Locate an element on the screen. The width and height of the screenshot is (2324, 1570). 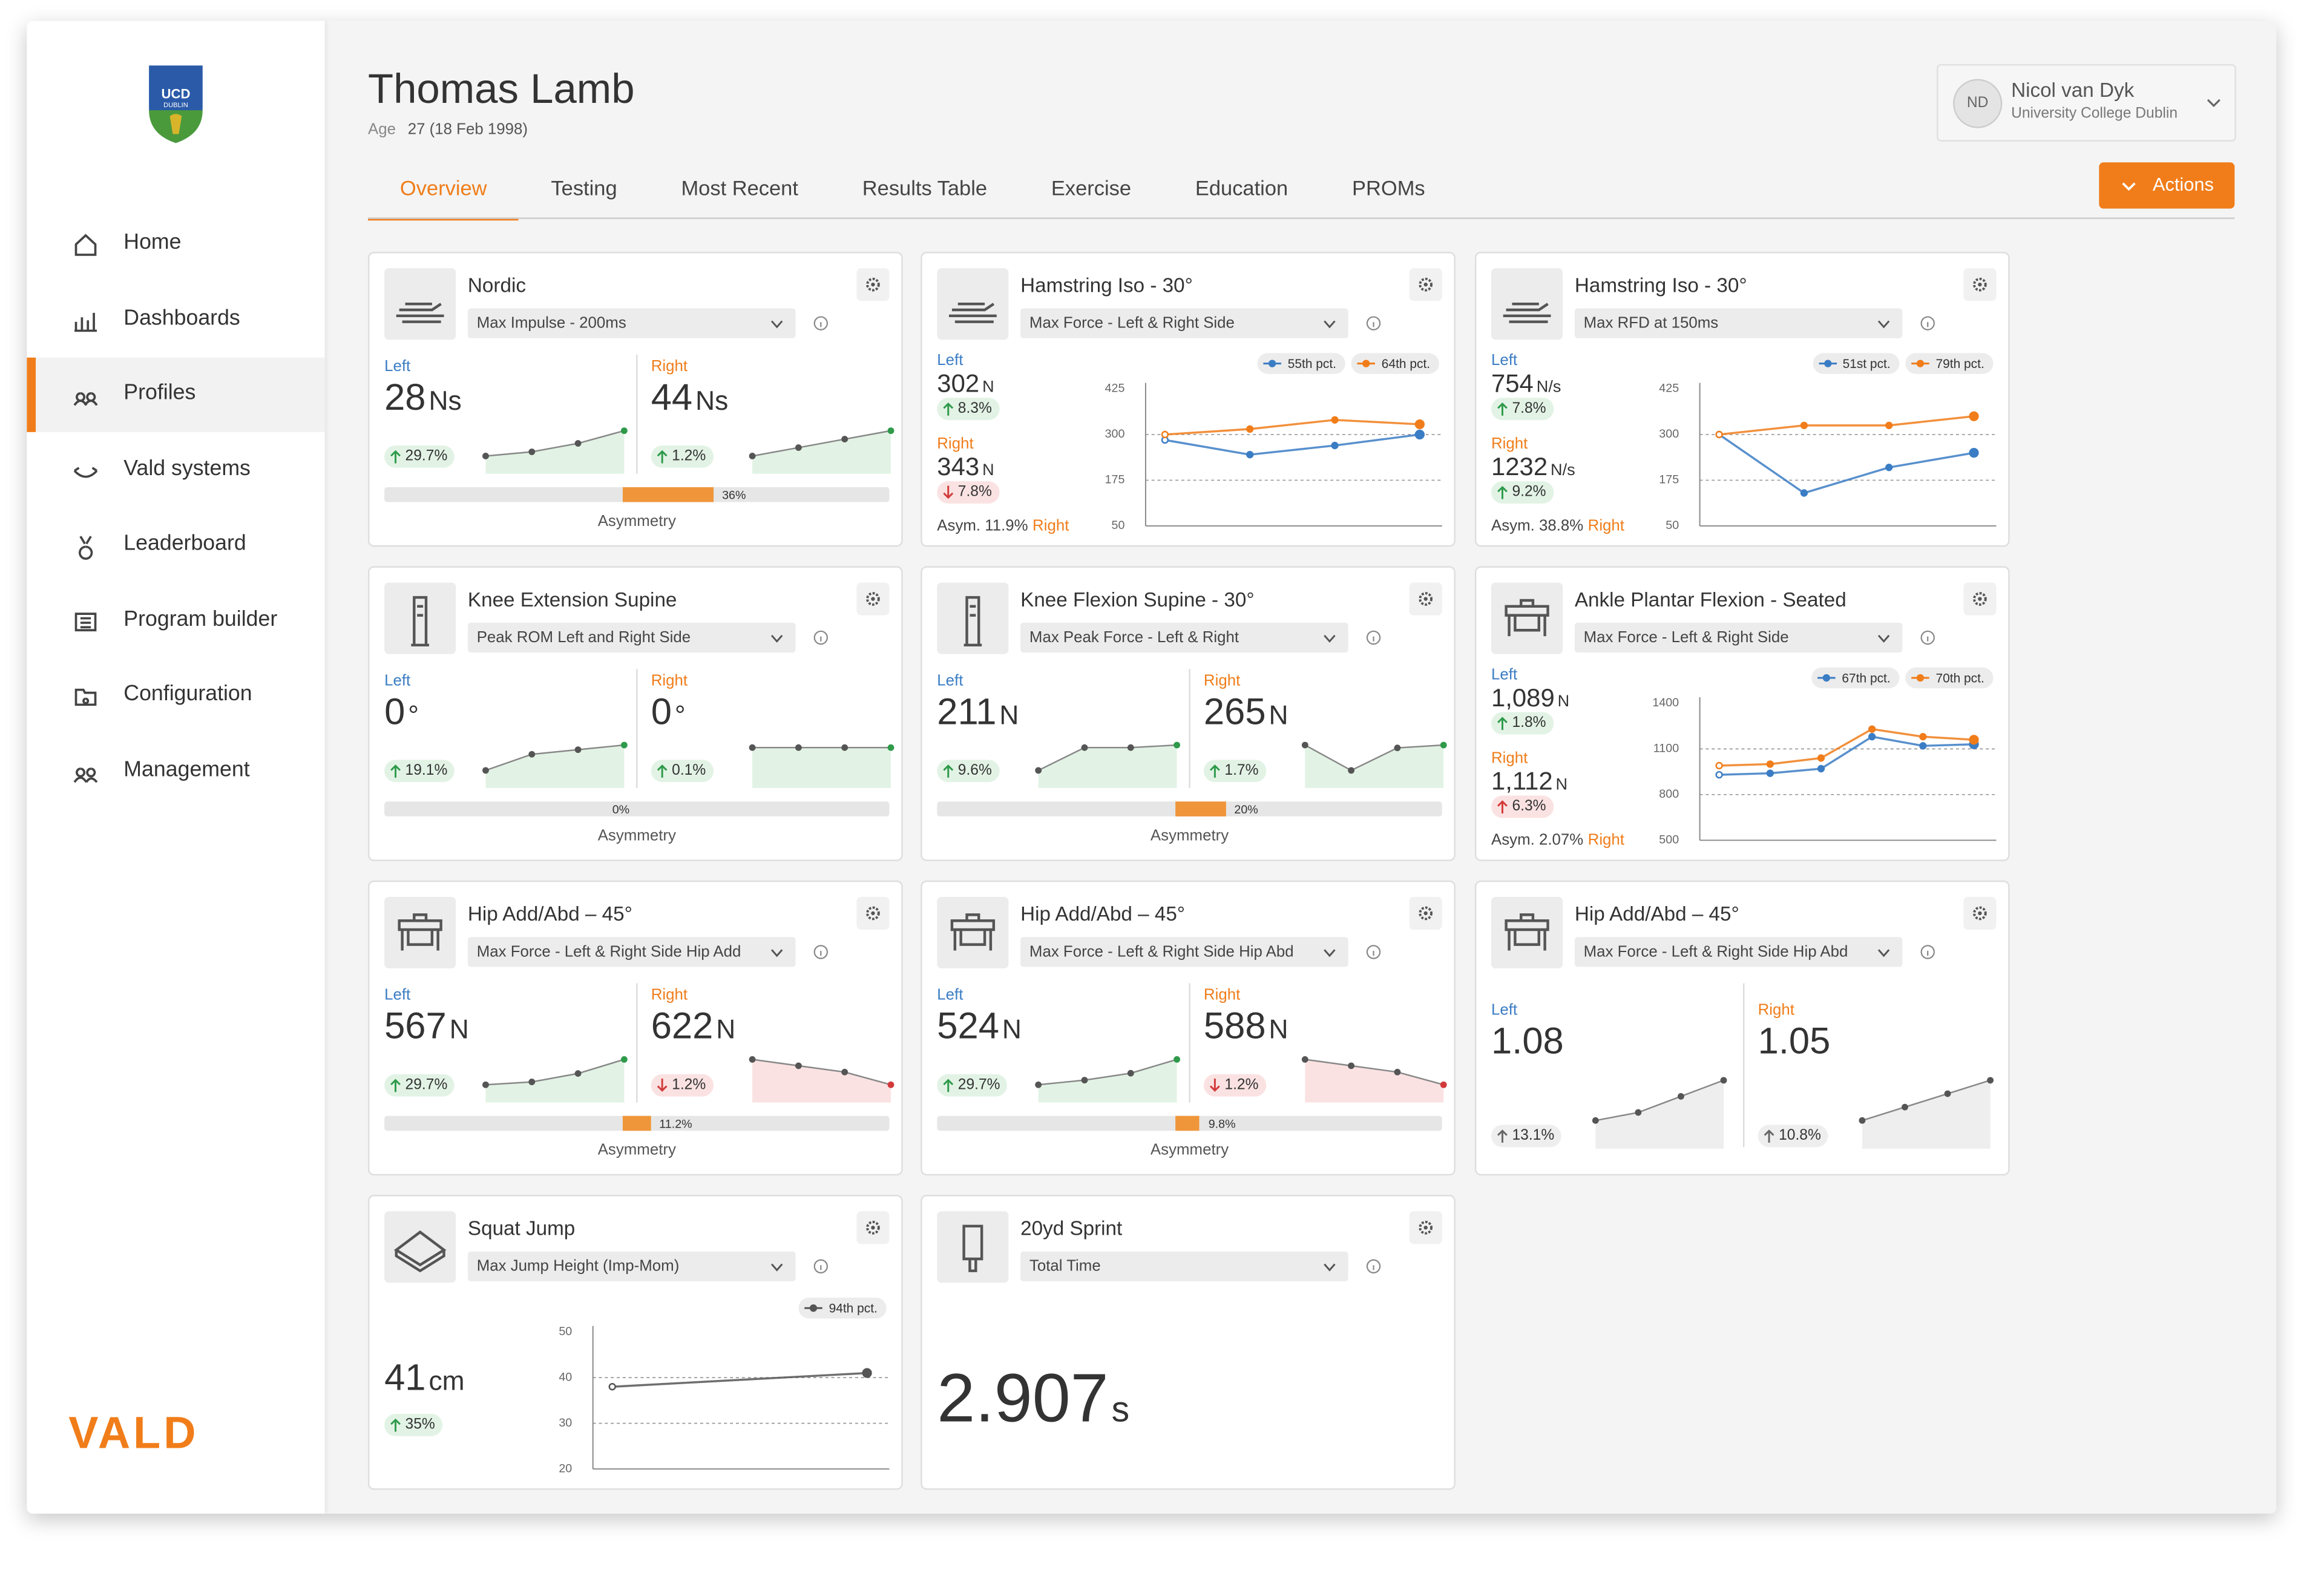
nav-item: Management is located at coordinates (175, 771).